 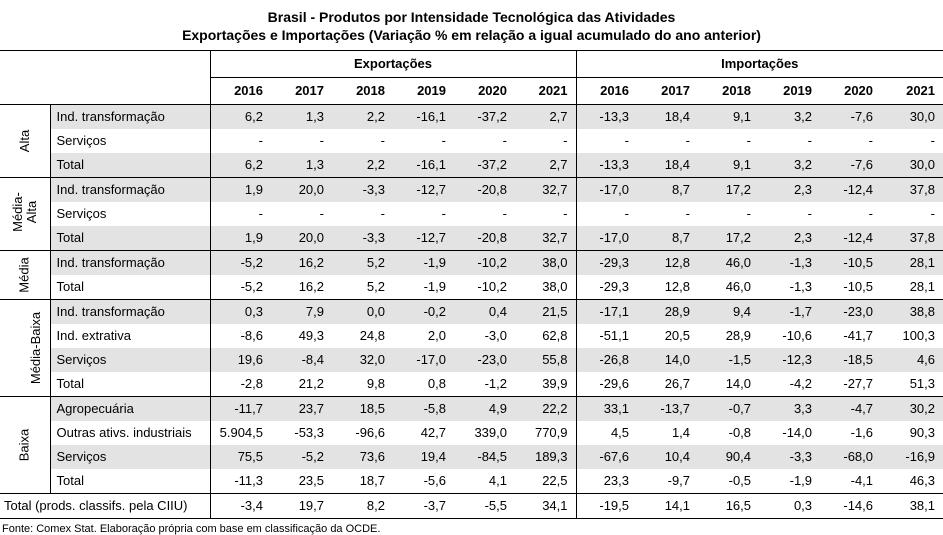 What do you see at coordinates (738, 286) in the screenshot?
I see `import-value-cell: 46,0` at bounding box center [738, 286].